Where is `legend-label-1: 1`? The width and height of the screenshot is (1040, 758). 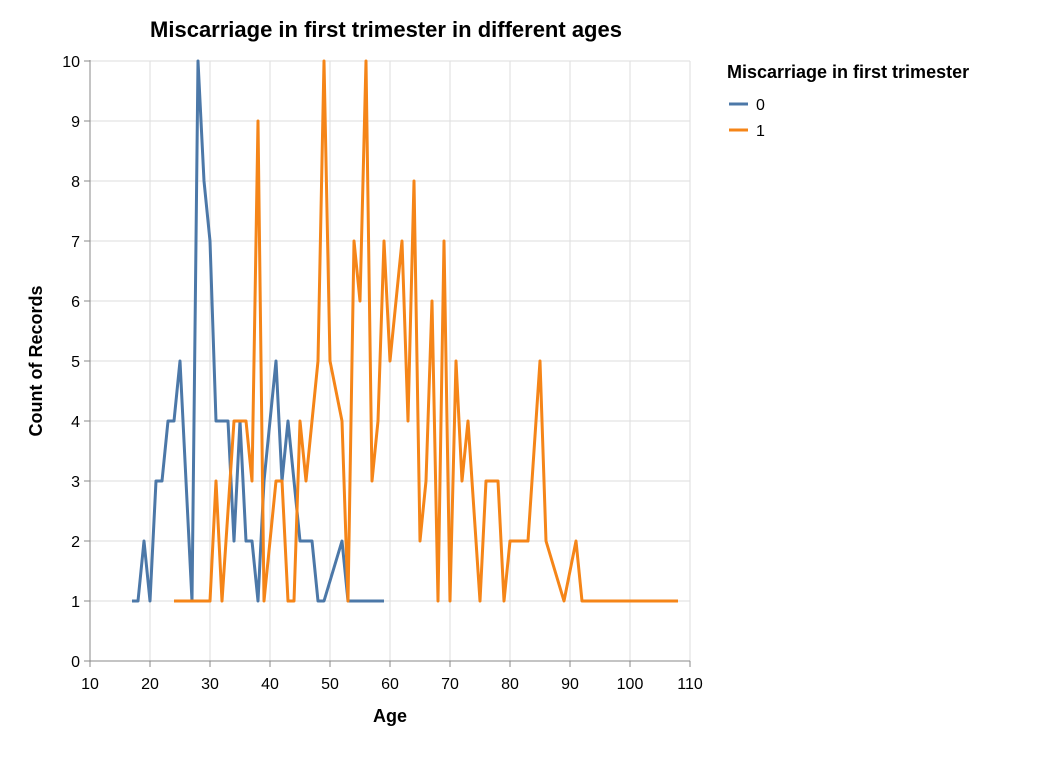
legend-label-1: 1 is located at coordinates (760, 131).